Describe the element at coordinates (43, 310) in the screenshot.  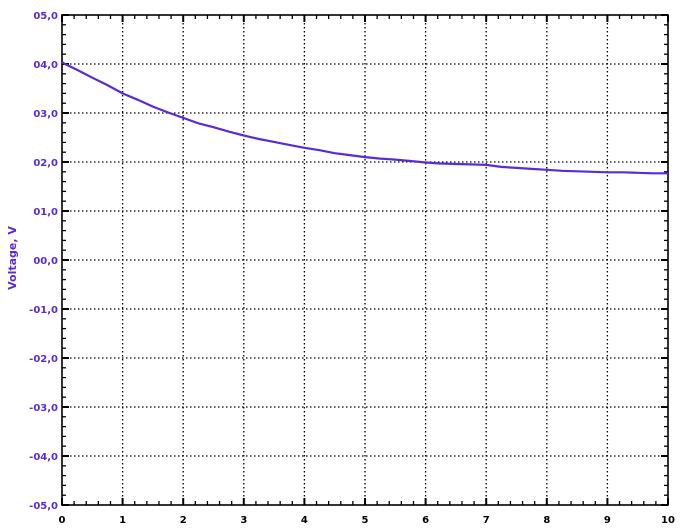
I see `y-tick-label: -01,0` at that location.